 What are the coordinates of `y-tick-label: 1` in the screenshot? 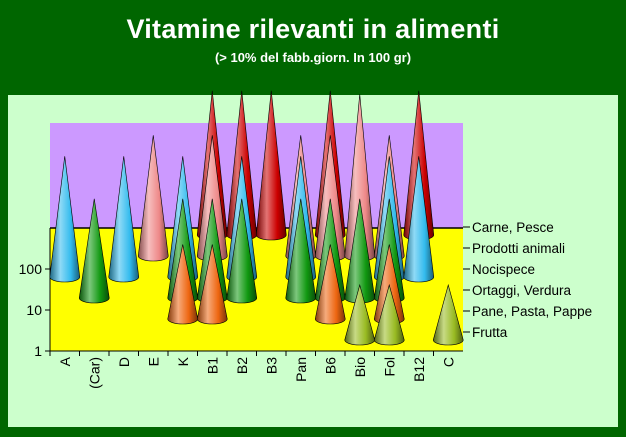 It's located at (38, 351).